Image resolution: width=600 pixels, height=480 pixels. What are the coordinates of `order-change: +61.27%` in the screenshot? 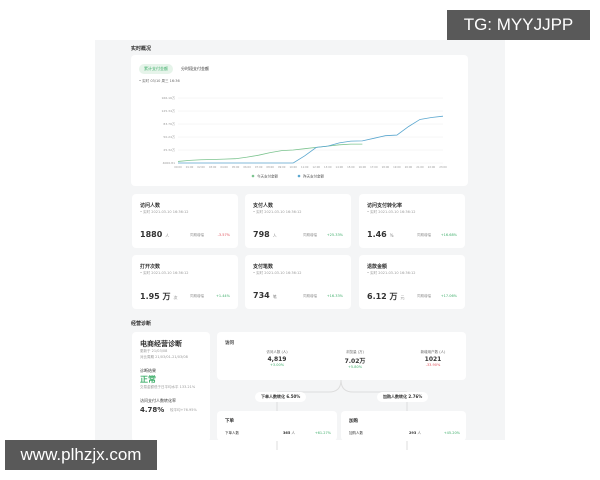 It's located at (322, 433).